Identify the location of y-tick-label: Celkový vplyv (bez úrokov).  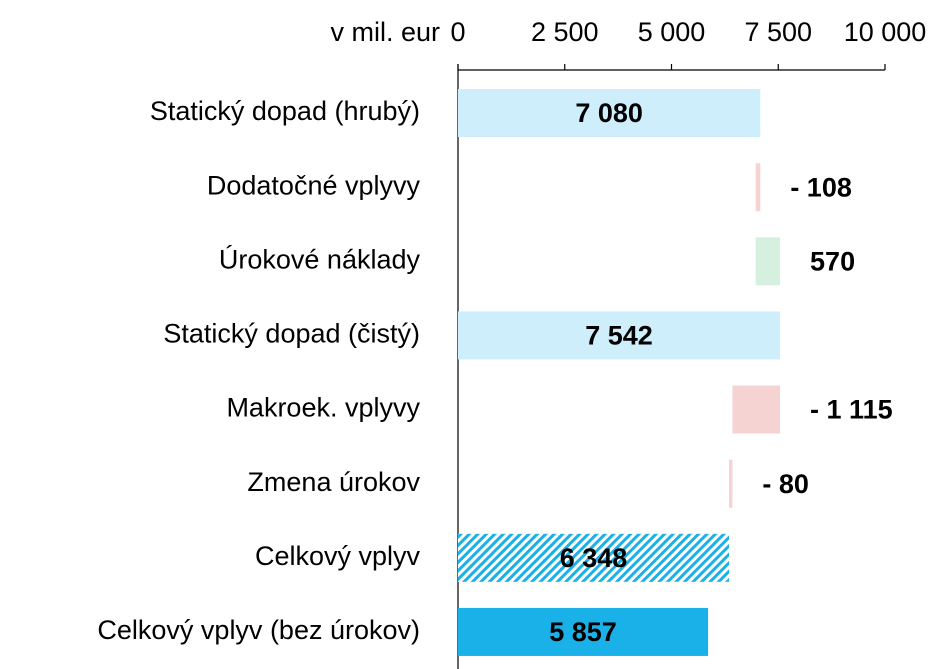
(258, 630).